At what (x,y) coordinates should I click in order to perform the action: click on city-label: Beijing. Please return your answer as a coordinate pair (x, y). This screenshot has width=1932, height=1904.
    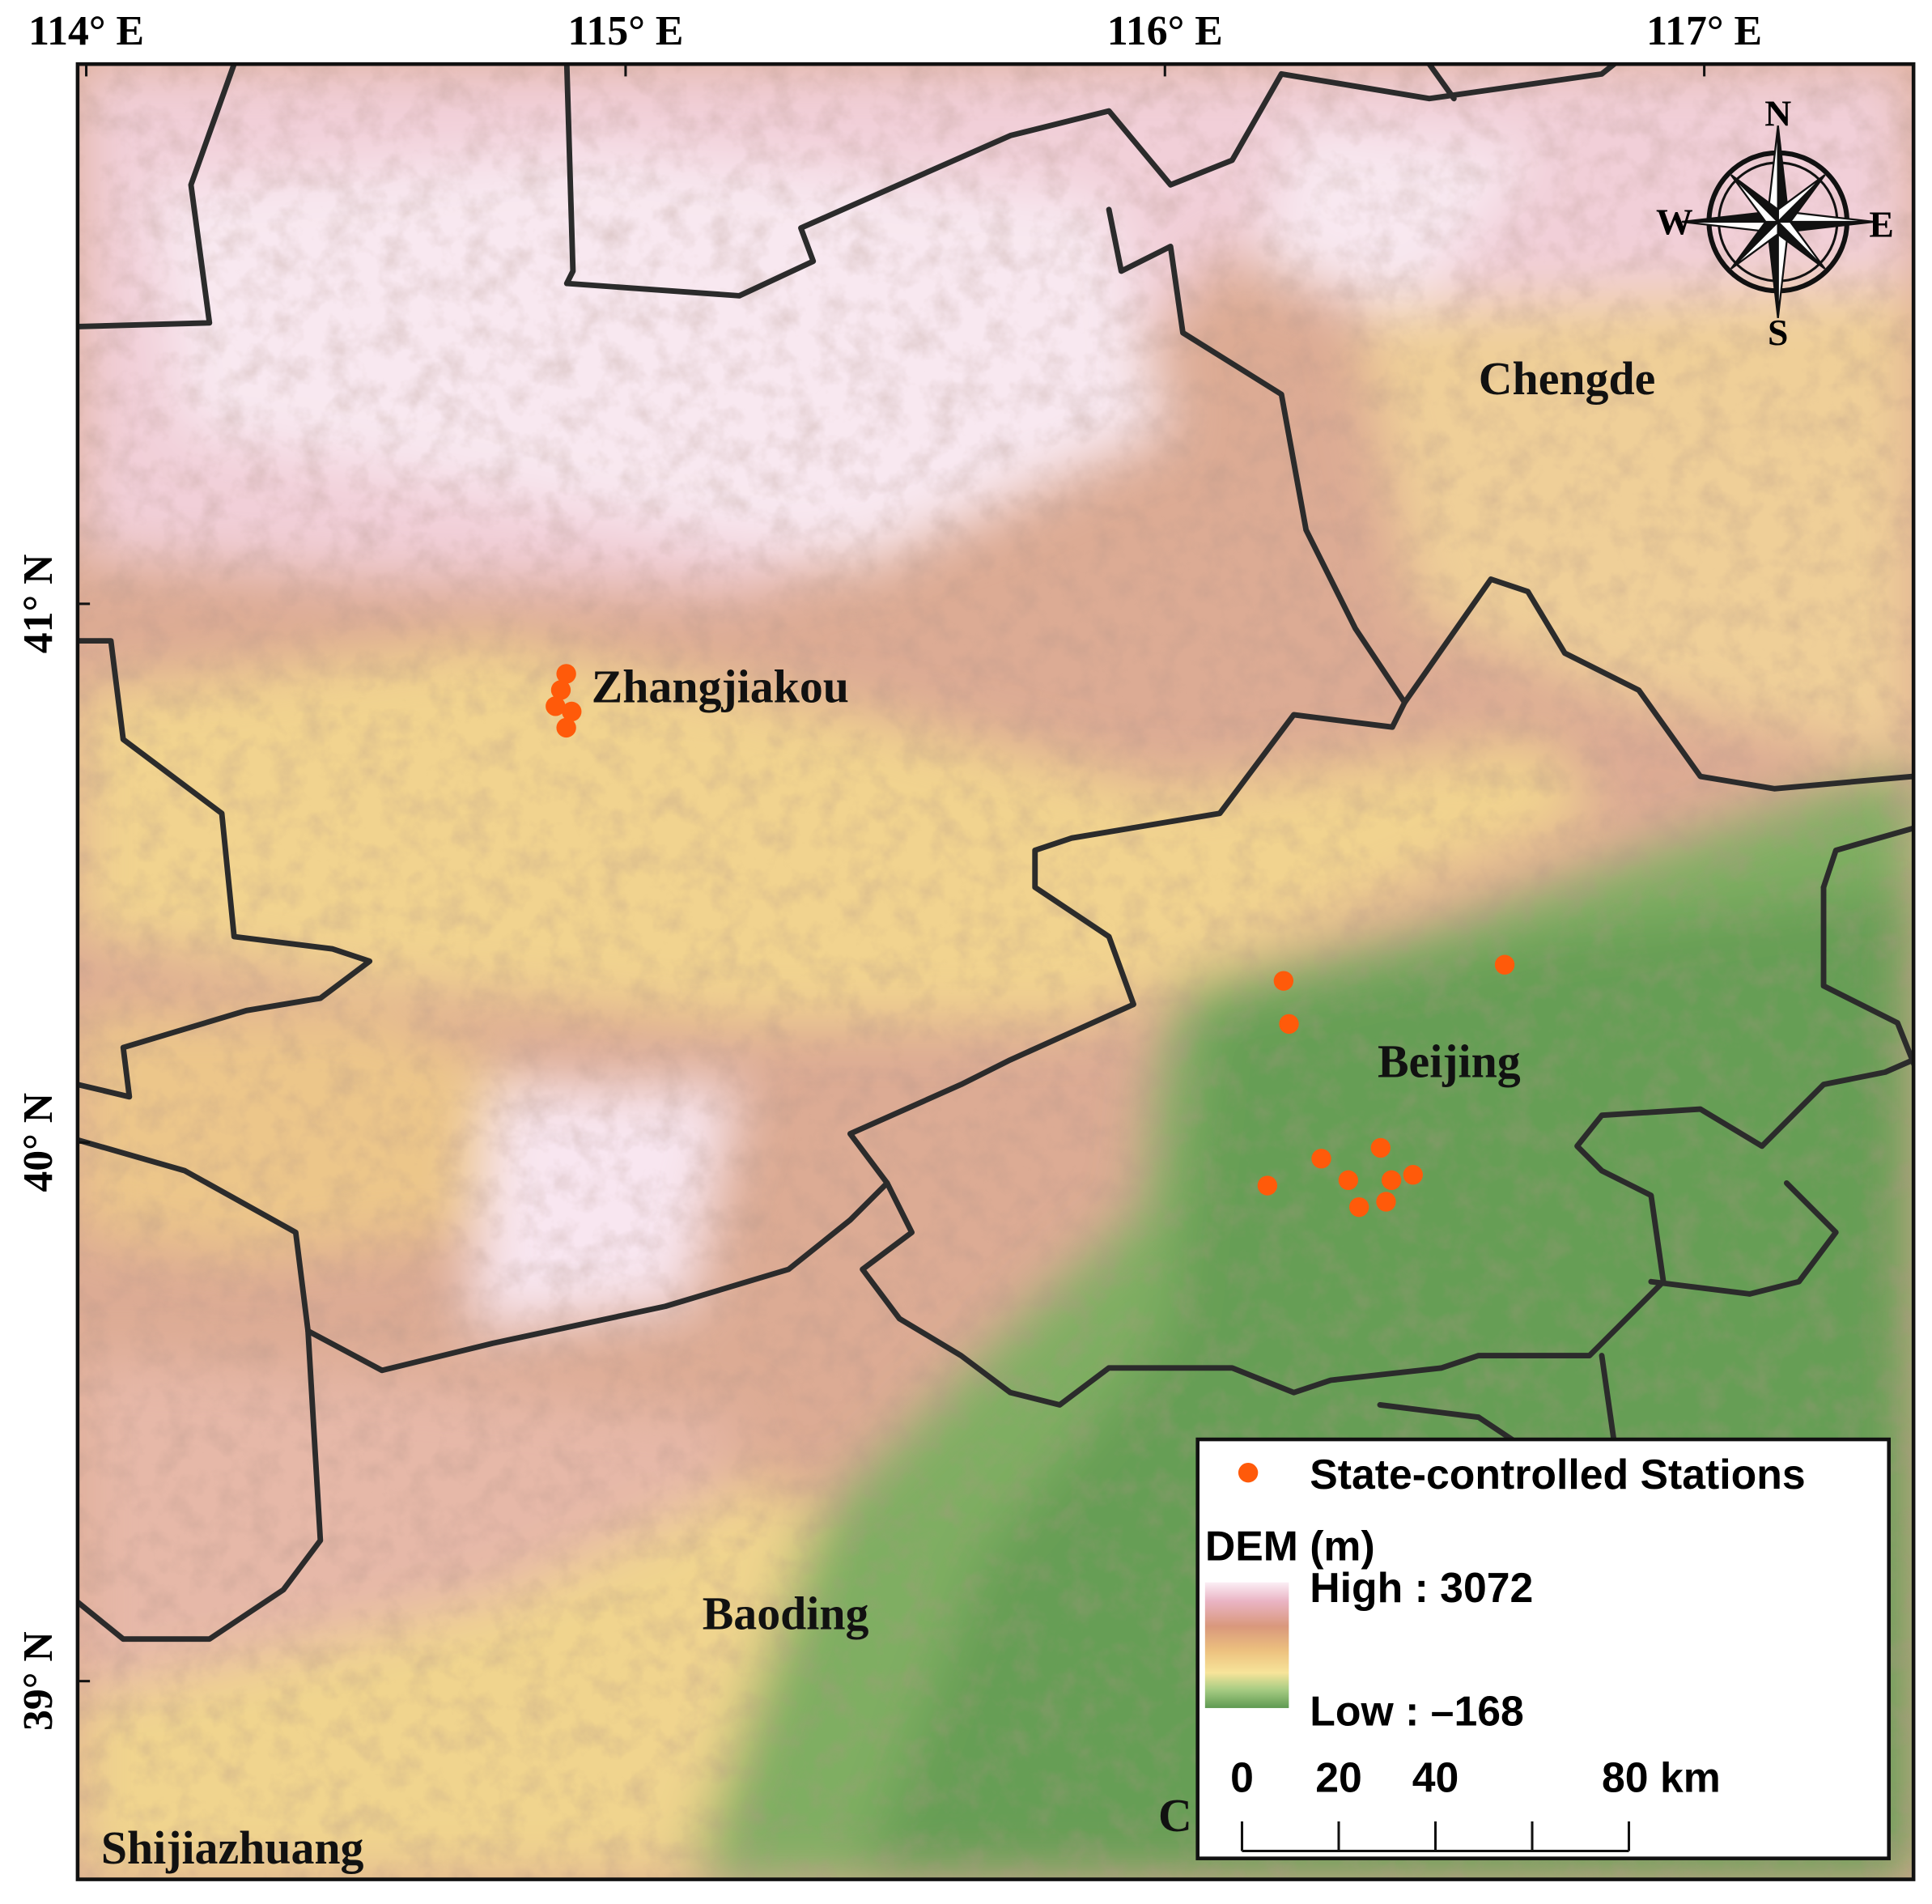
    Looking at the image, I should click on (1449, 1061).